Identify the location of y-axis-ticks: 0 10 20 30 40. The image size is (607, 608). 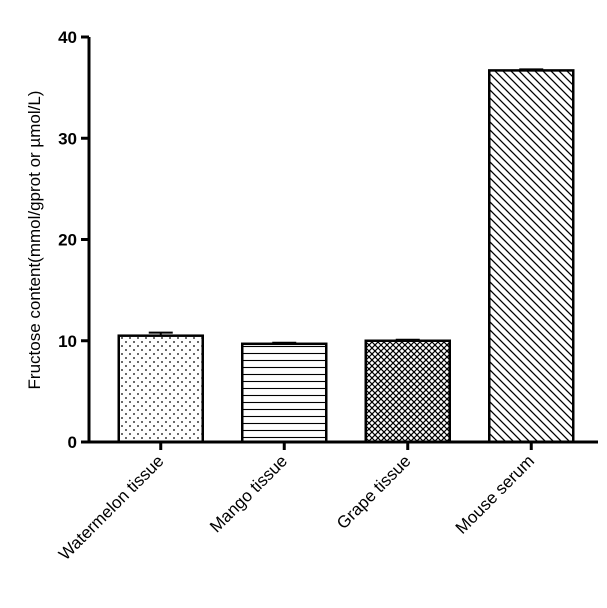
(73, 240).